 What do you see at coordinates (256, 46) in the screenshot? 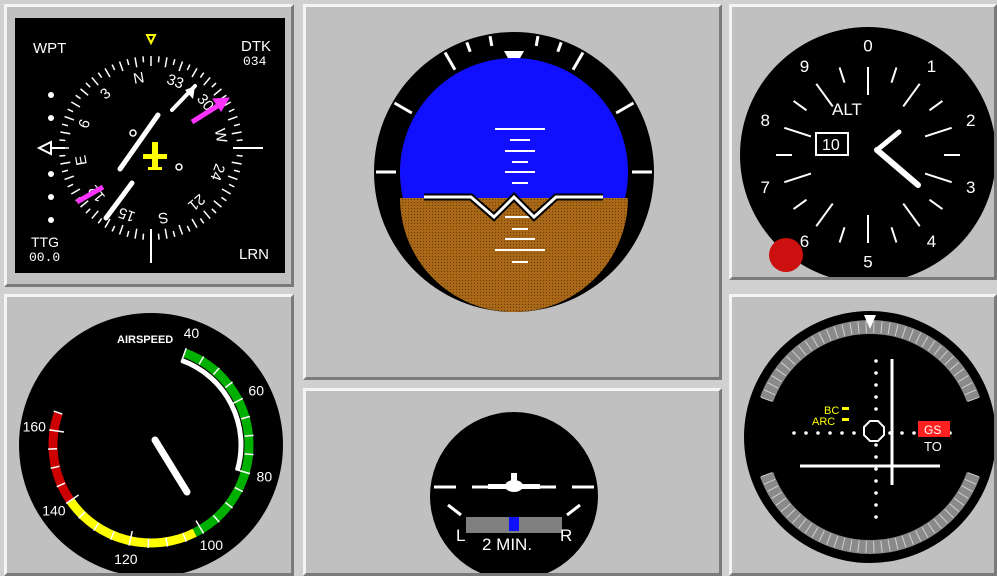
I see `hsi-dtk-label: DTK` at bounding box center [256, 46].